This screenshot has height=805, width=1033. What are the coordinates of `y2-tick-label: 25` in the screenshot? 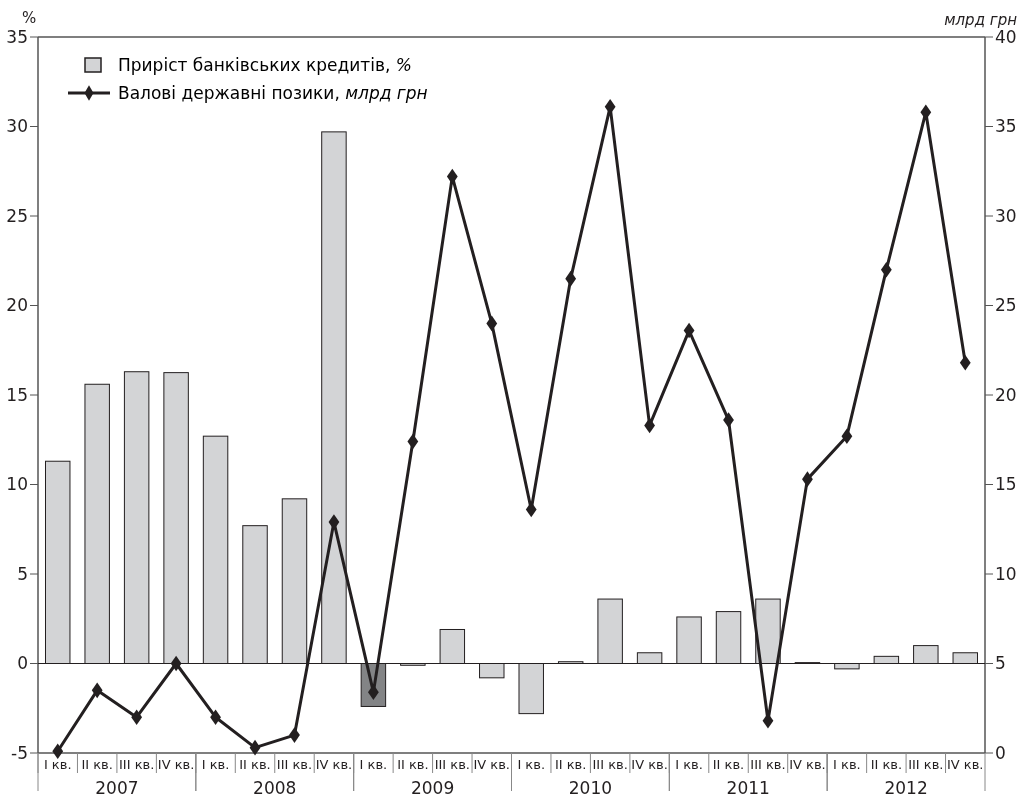 It's located at (1006, 305).